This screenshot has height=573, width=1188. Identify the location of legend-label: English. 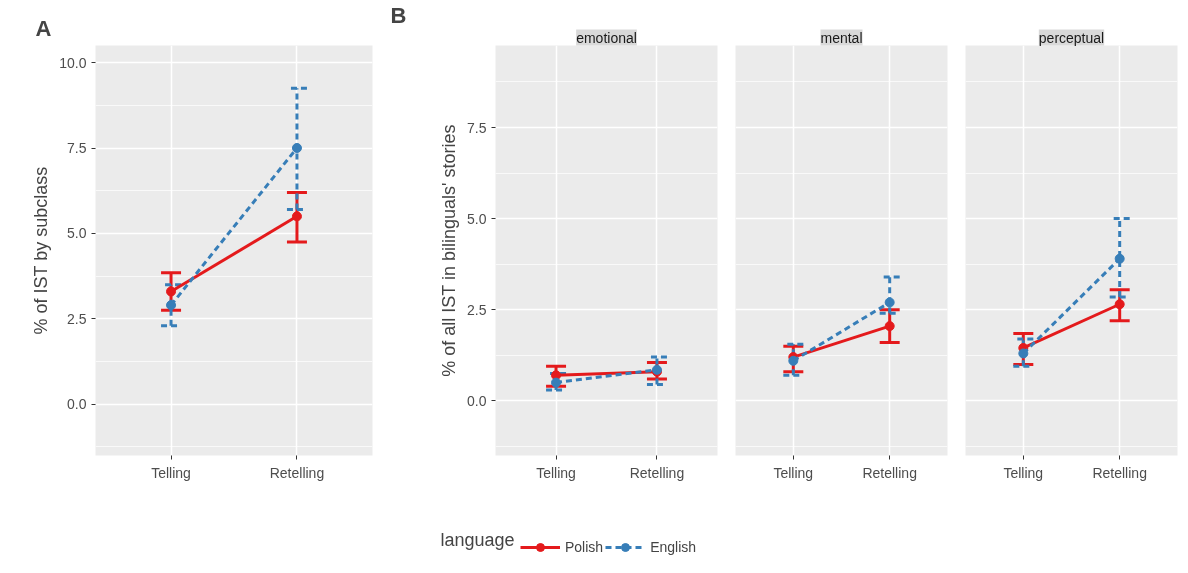
(673, 547).